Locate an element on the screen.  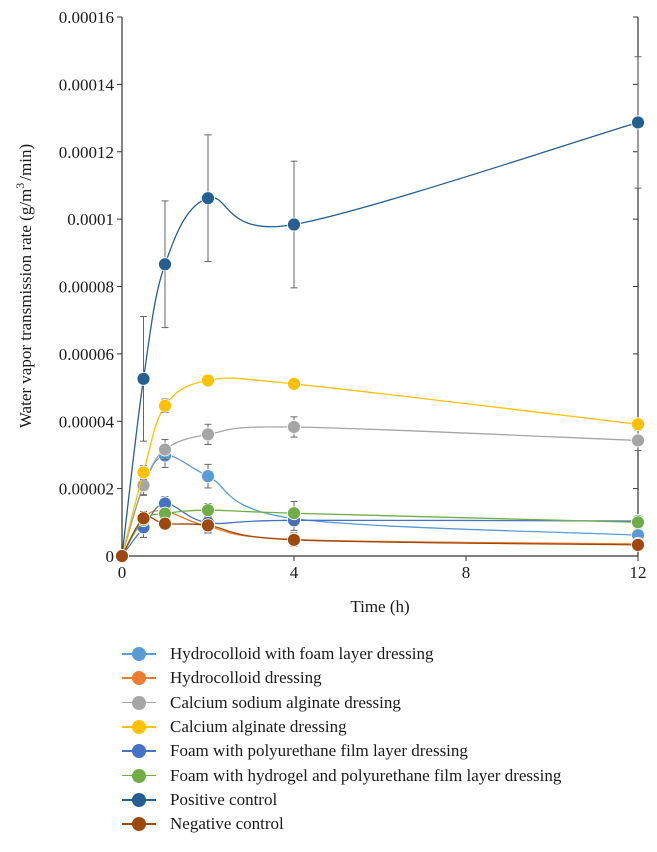
legend-label: Hydrocolloid dressing is located at coordinates (246, 678).